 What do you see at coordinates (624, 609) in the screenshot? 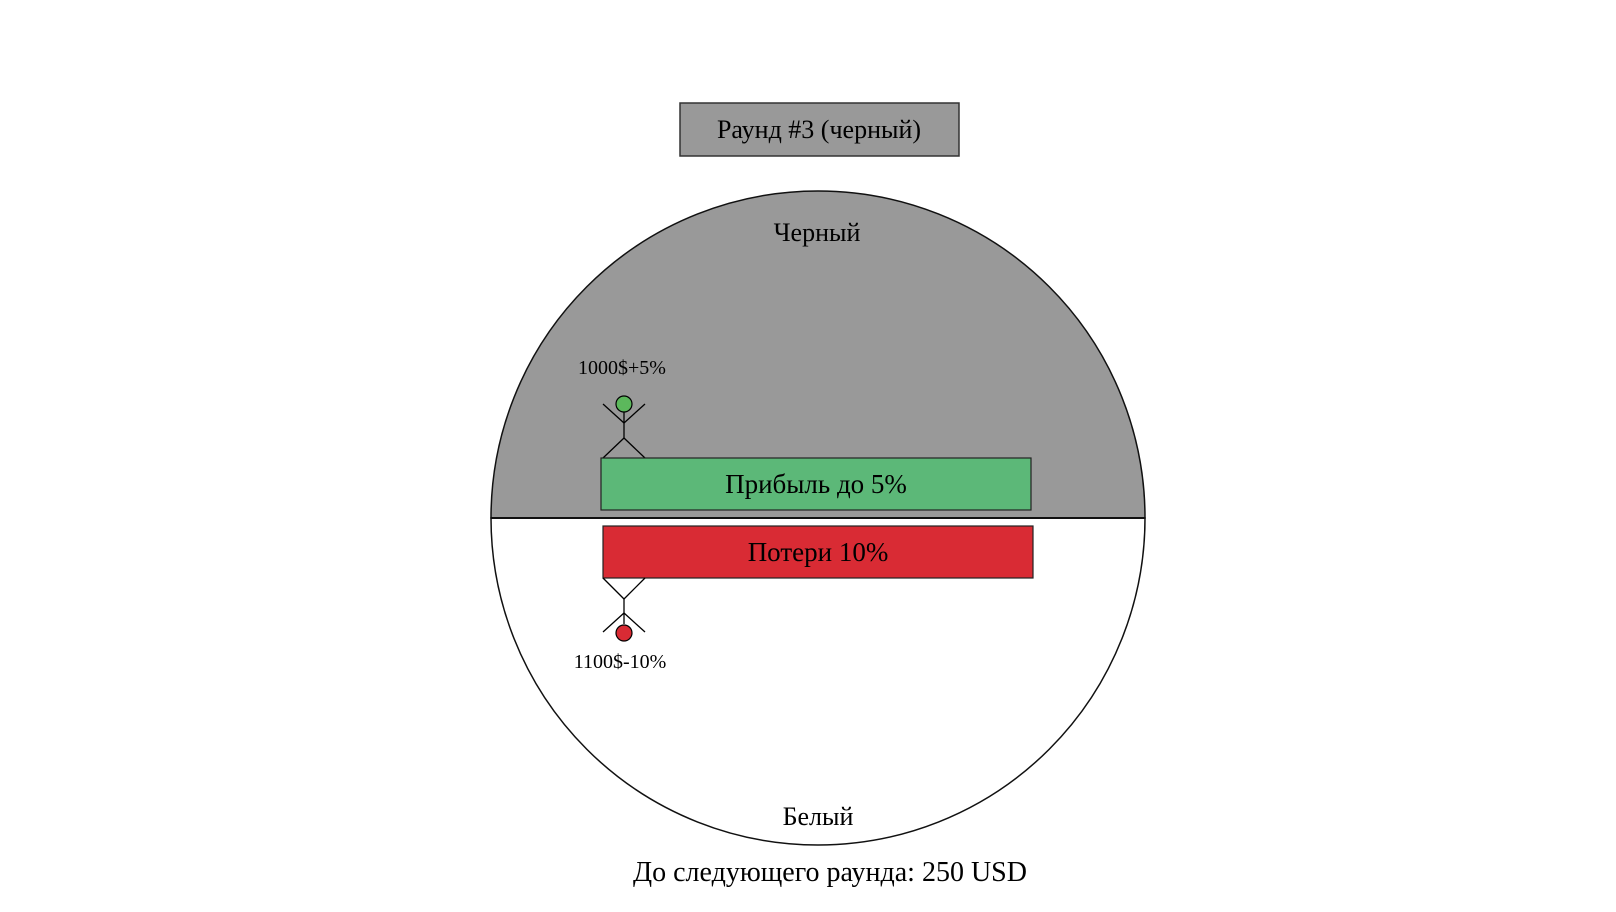
I see `loser-stick-figure-icon` at bounding box center [624, 609].